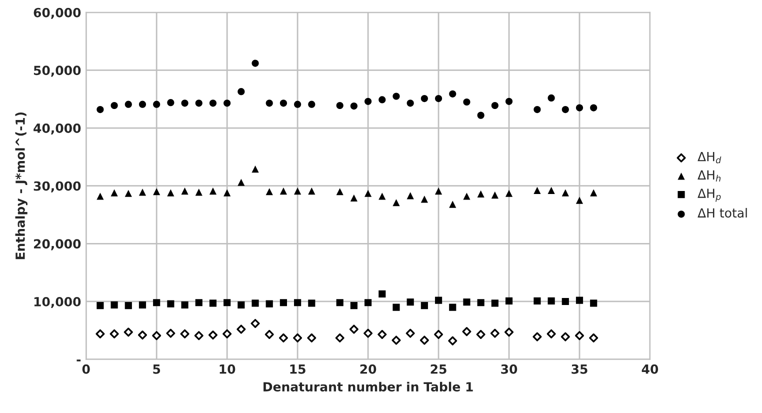  I want to click on x-tick-label: 25, so click(438, 369).